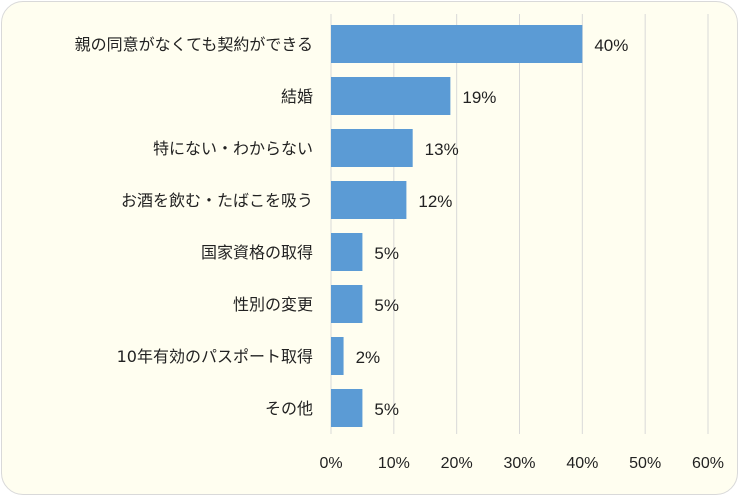  Describe the element at coordinates (273, 304) in the screenshot. I see `category-label: 性別の変更` at that location.